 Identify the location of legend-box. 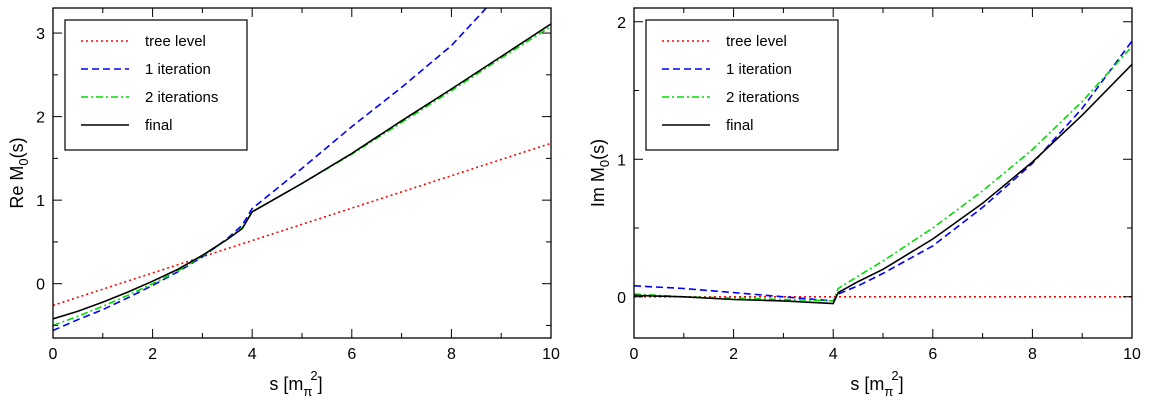
(156, 85).